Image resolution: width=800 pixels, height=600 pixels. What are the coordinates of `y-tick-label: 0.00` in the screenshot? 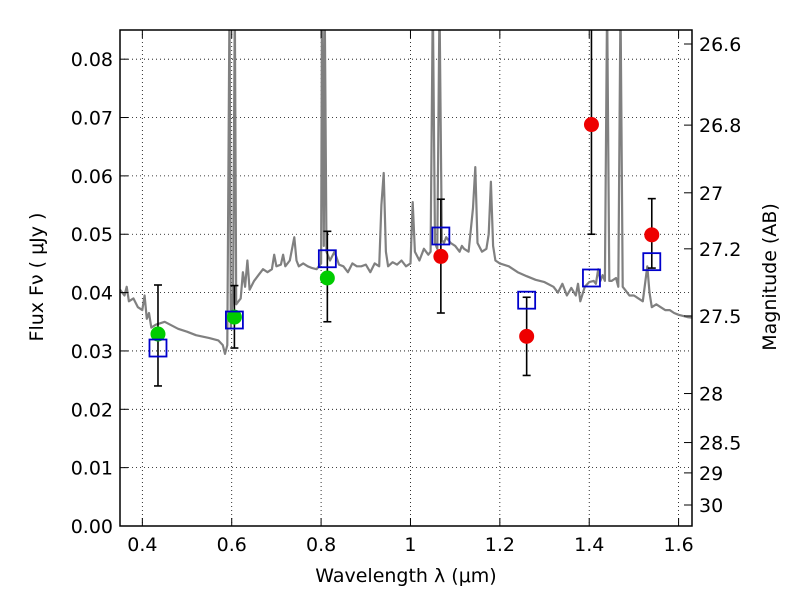 It's located at (92, 527).